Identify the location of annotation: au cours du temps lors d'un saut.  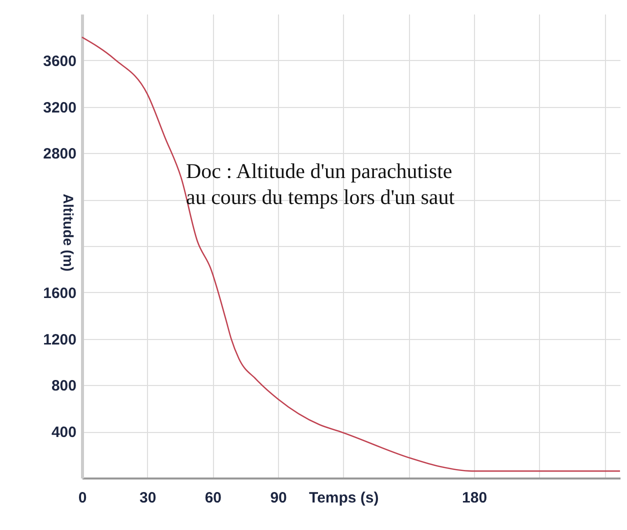
(320, 197).